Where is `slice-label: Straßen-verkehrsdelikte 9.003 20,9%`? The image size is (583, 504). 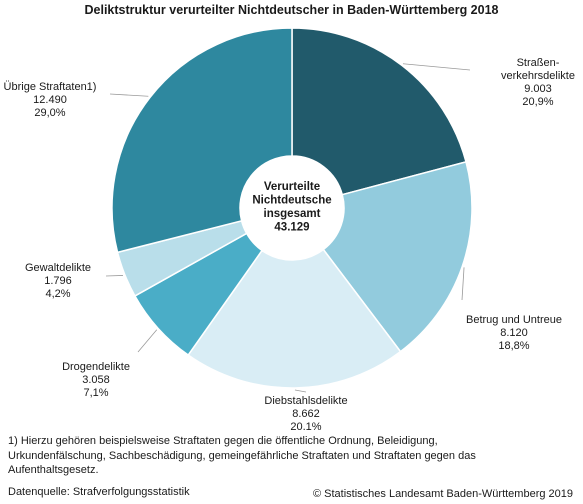
slice-label: Straßen-verkehrsdelikte 9.003 20,9% is located at coordinates (538, 82).